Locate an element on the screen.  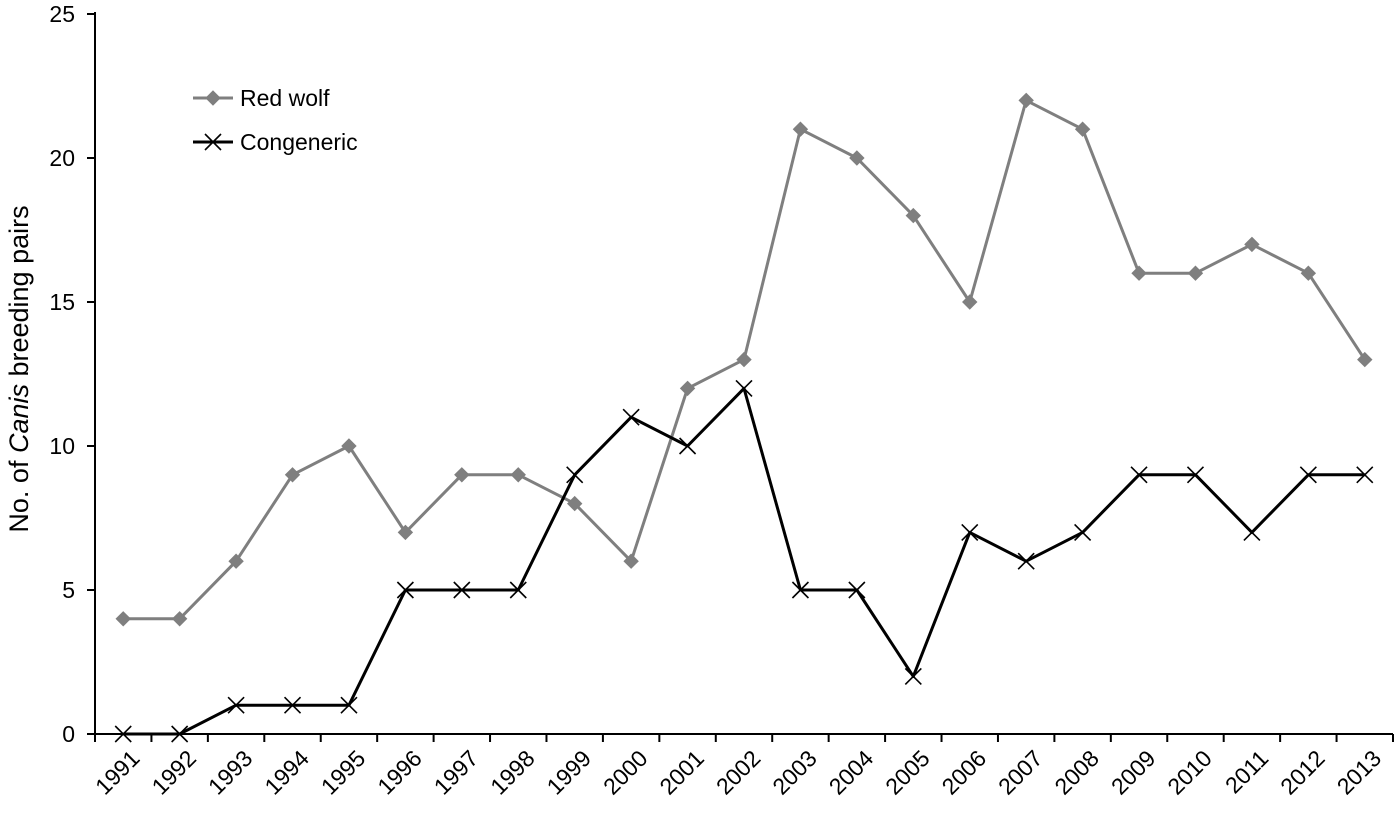
y-axis-ticks: 0 5 10 15 20 25 is located at coordinates (72, 374).